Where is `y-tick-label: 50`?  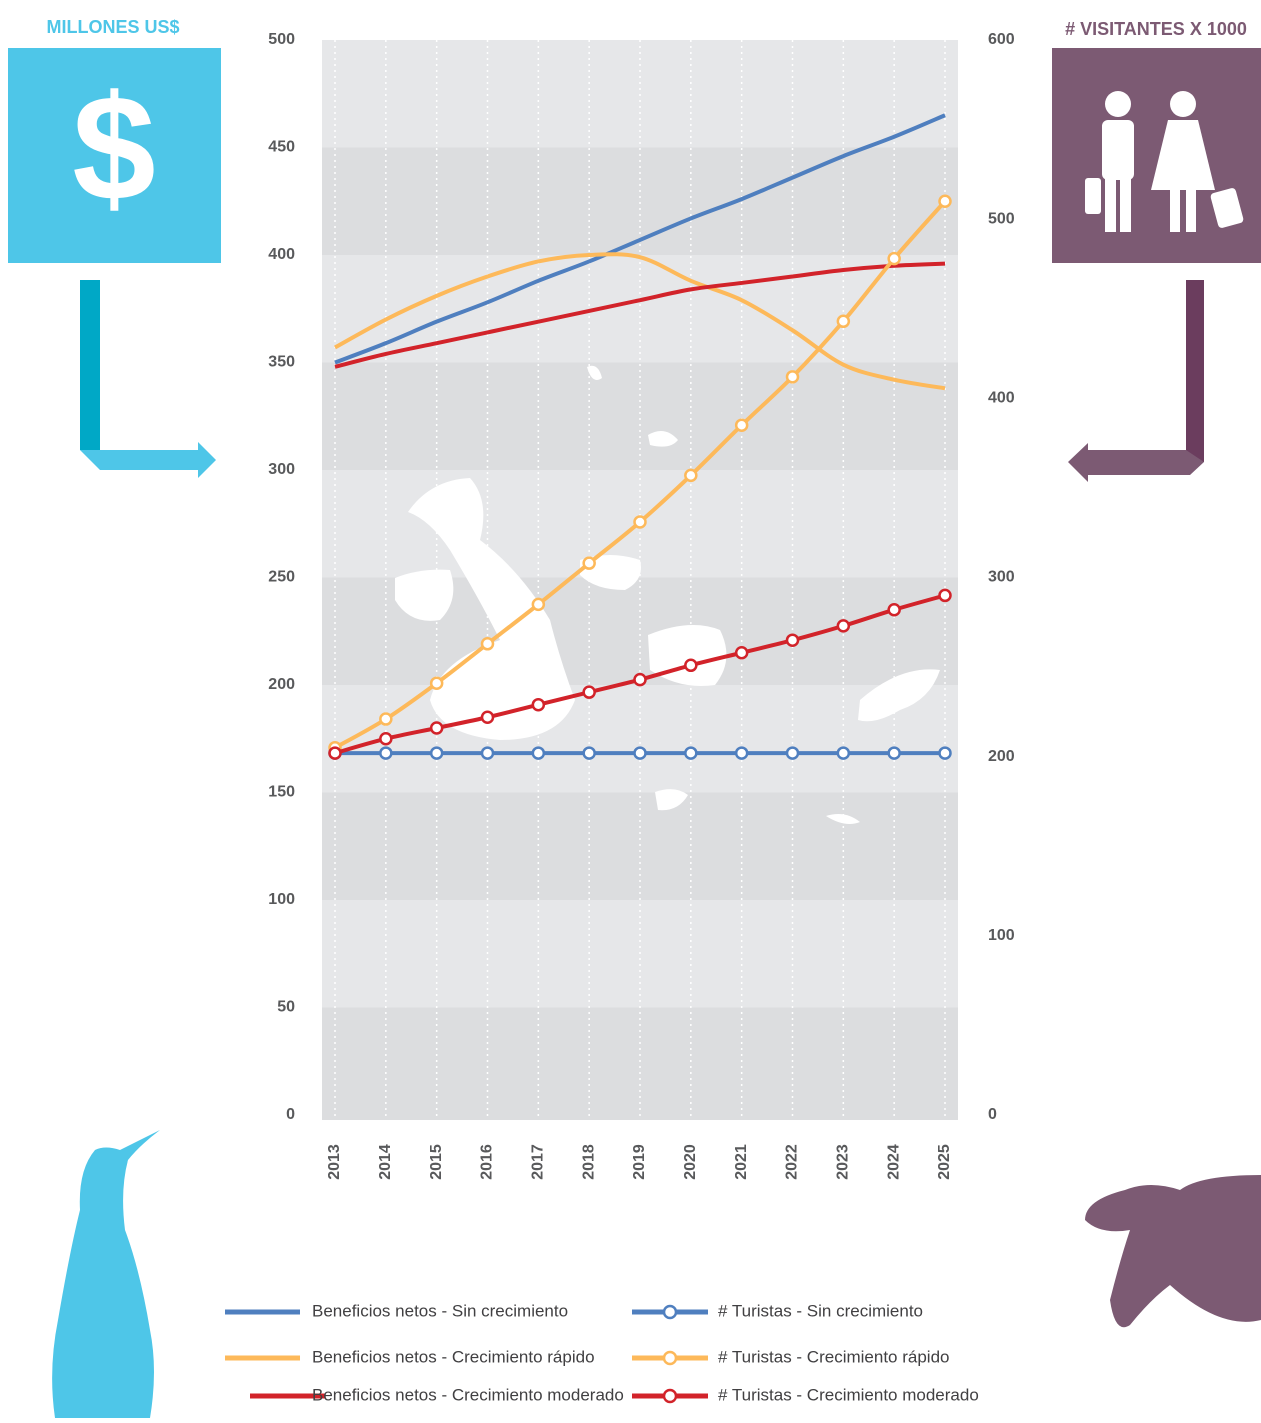 y-tick-label: 50 is located at coordinates (286, 1007).